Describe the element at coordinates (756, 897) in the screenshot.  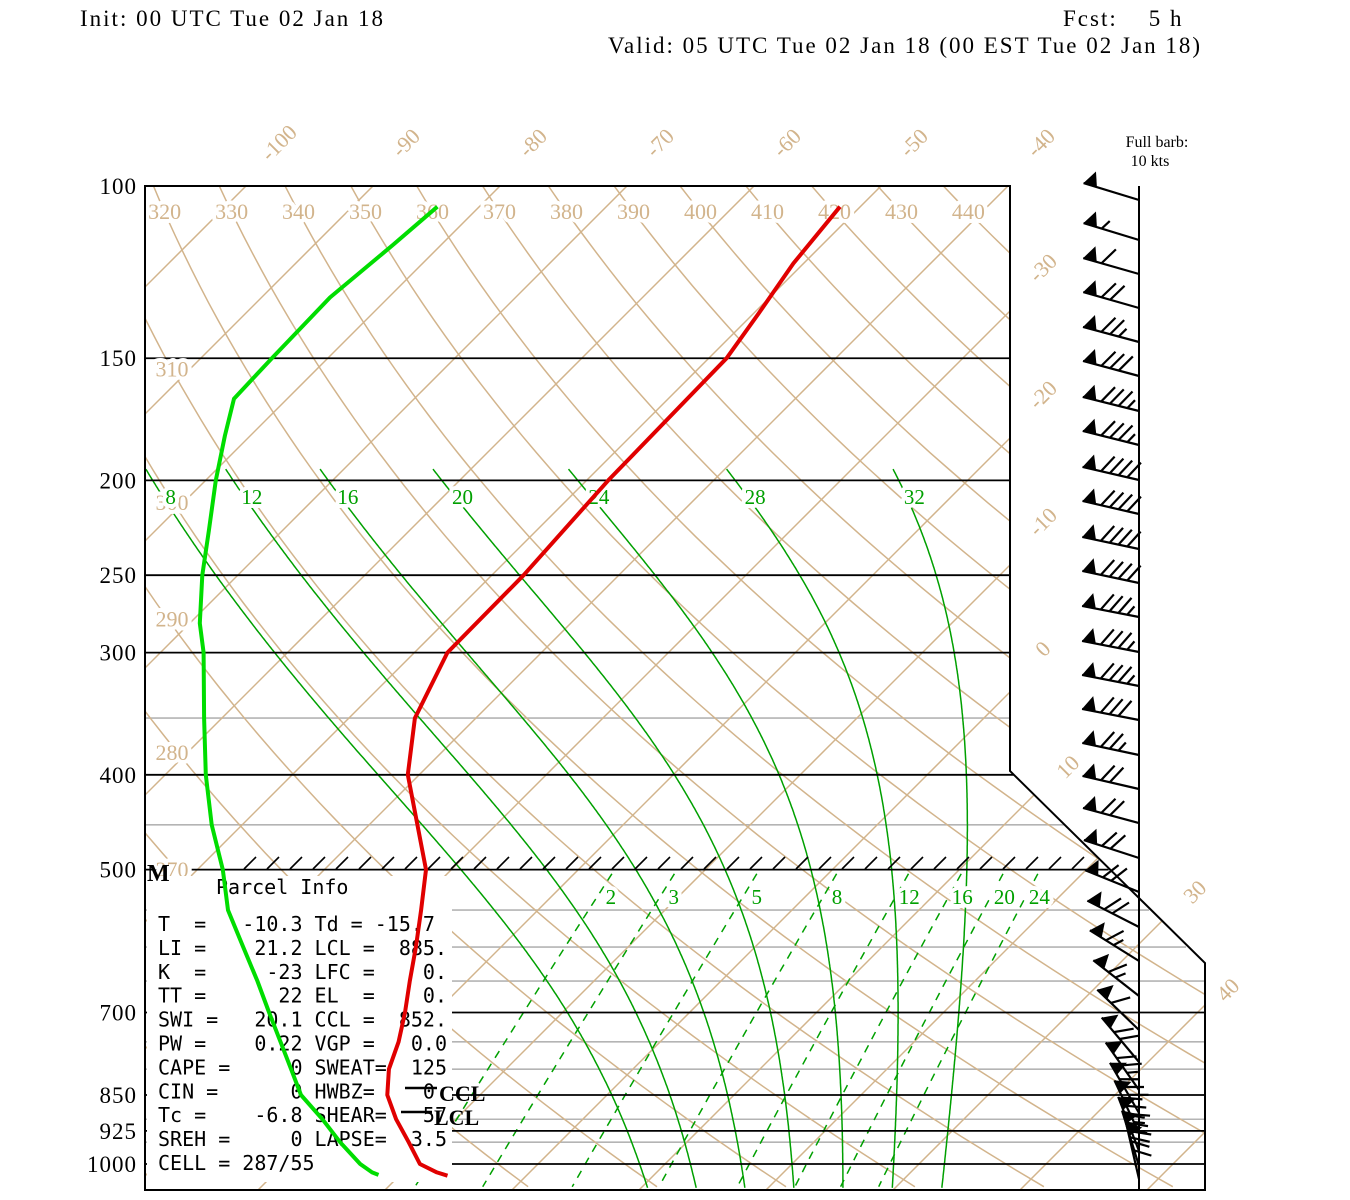
I see `mixing-ratio-label: 5` at that location.